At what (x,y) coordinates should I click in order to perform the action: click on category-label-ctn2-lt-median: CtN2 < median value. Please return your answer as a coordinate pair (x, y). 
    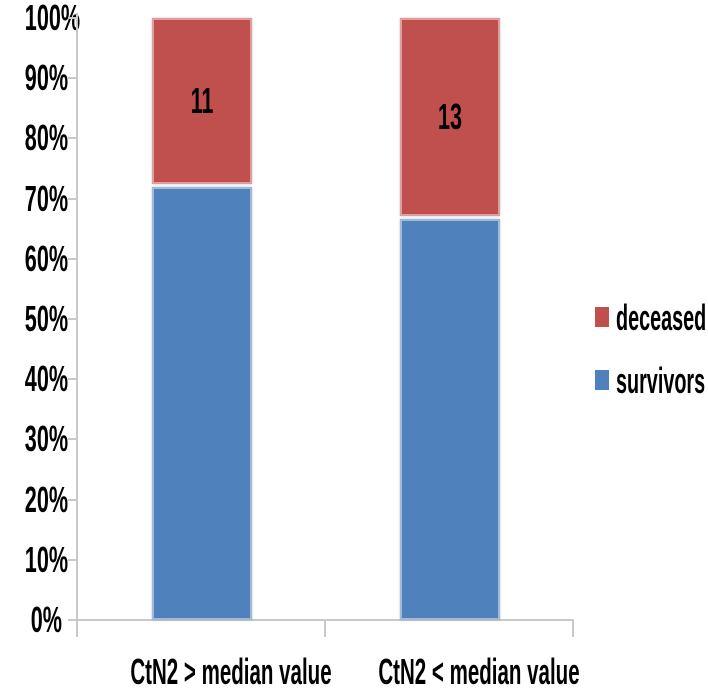
    Looking at the image, I should click on (479, 671).